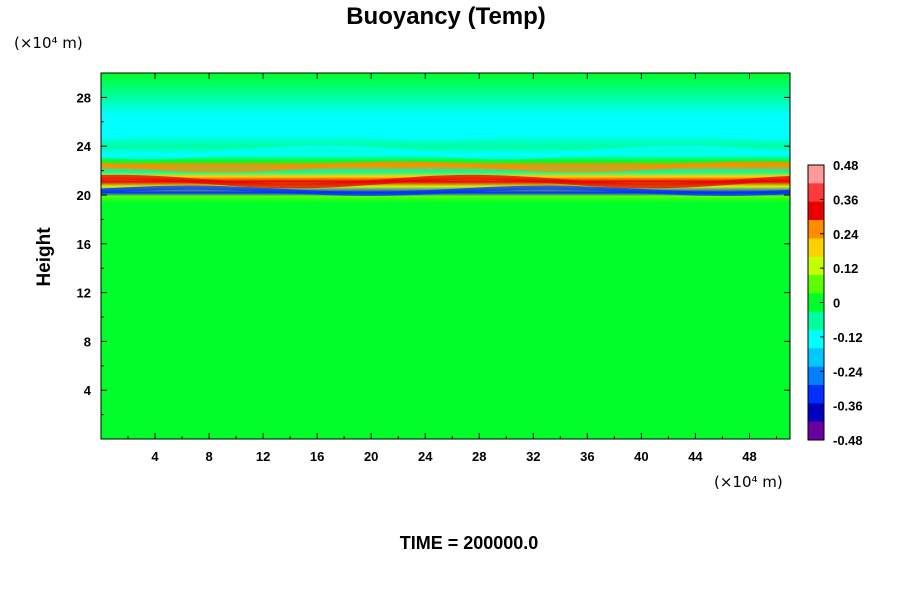 This screenshot has height=600, width=900. I want to click on colorbar-tick-label: 0.48, so click(845, 165).